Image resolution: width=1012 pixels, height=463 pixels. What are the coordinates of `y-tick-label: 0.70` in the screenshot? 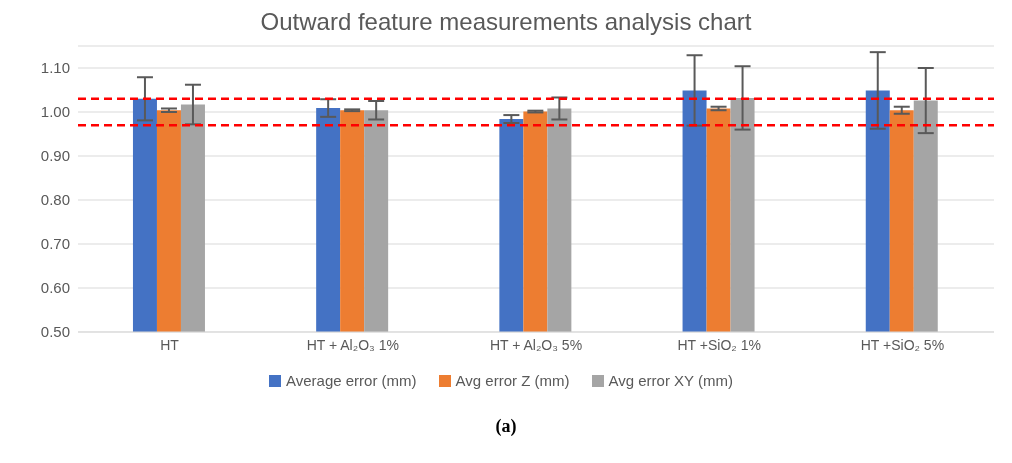 It's located at (55, 244).